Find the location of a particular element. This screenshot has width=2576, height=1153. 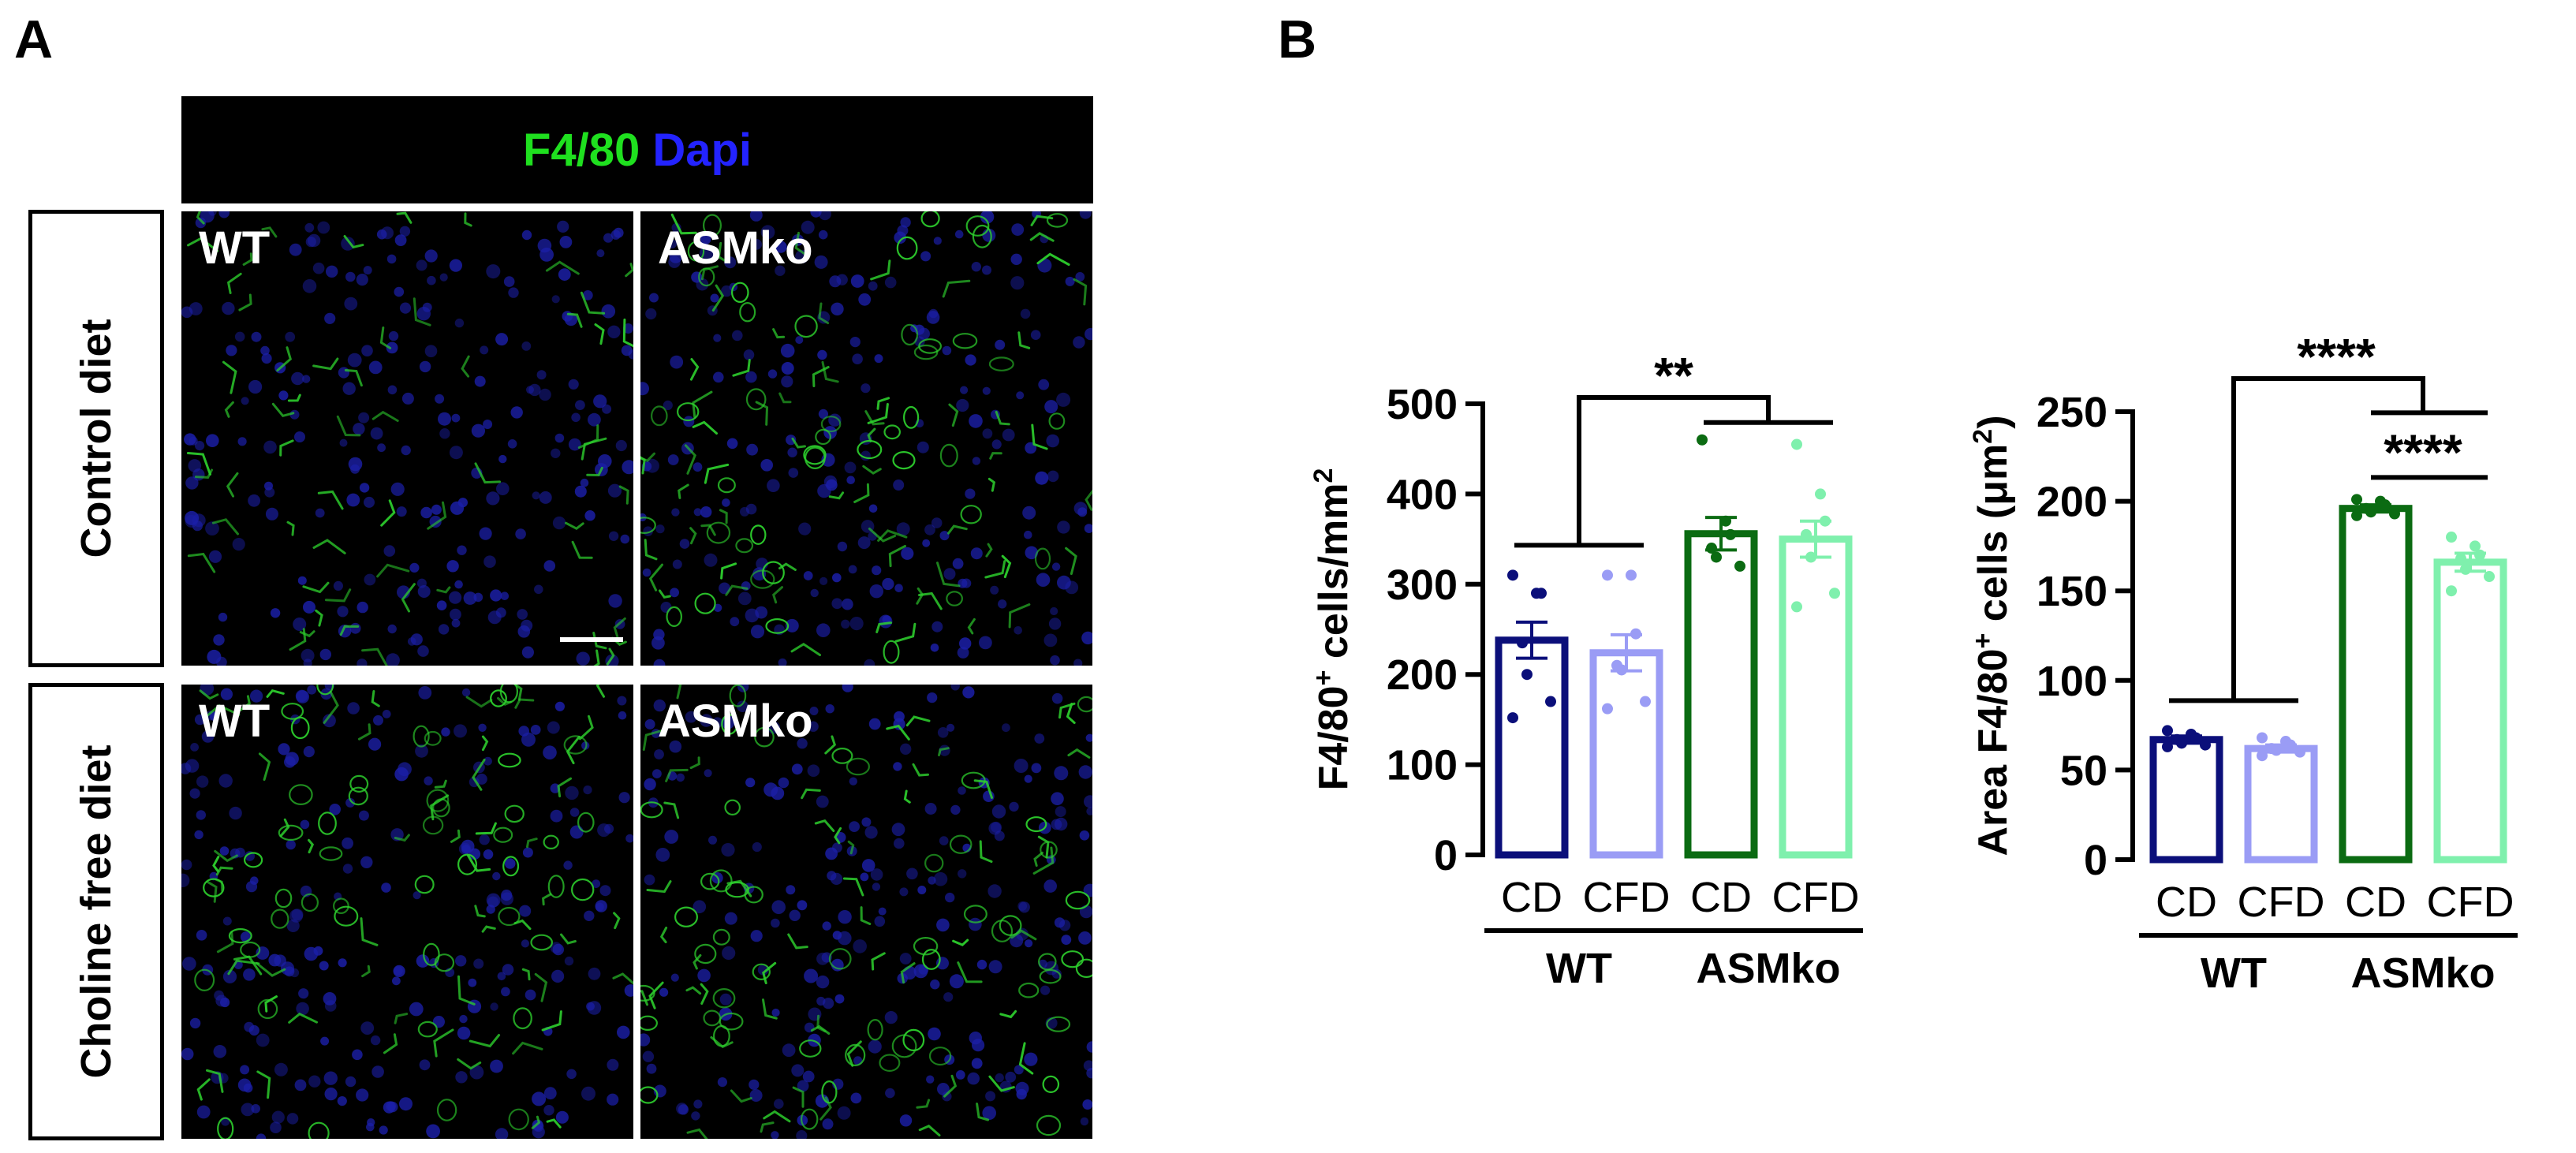

row-label-choline-free-diet: Choline free diet is located at coordinates (96, 911).